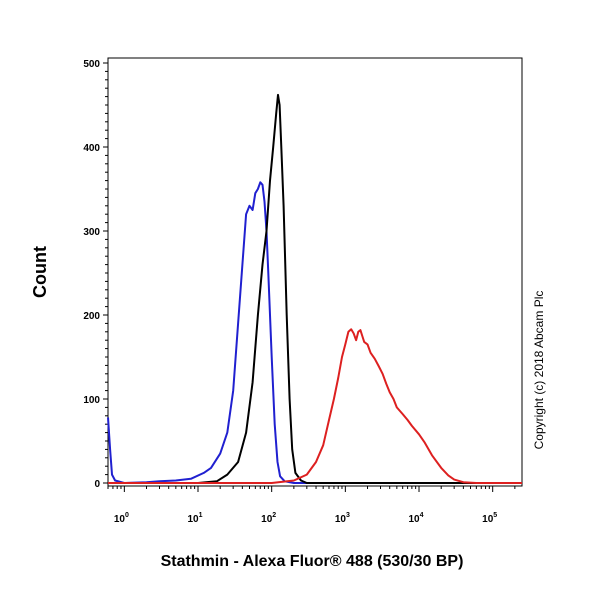  Describe the element at coordinates (95, 274) in the screenshot. I see `y-axis-ticks: 0 100 200 300 400 500` at that location.